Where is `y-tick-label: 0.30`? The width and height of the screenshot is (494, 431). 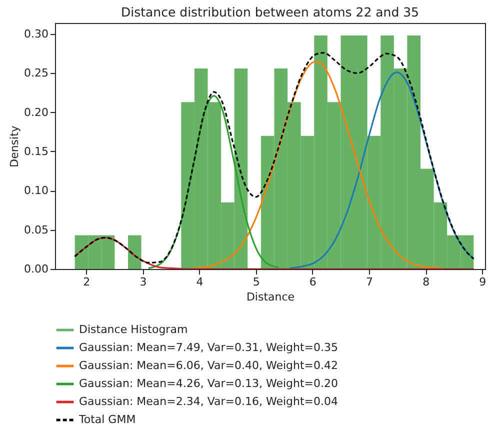 y-tick-label: 0.30 is located at coordinates (36, 33).